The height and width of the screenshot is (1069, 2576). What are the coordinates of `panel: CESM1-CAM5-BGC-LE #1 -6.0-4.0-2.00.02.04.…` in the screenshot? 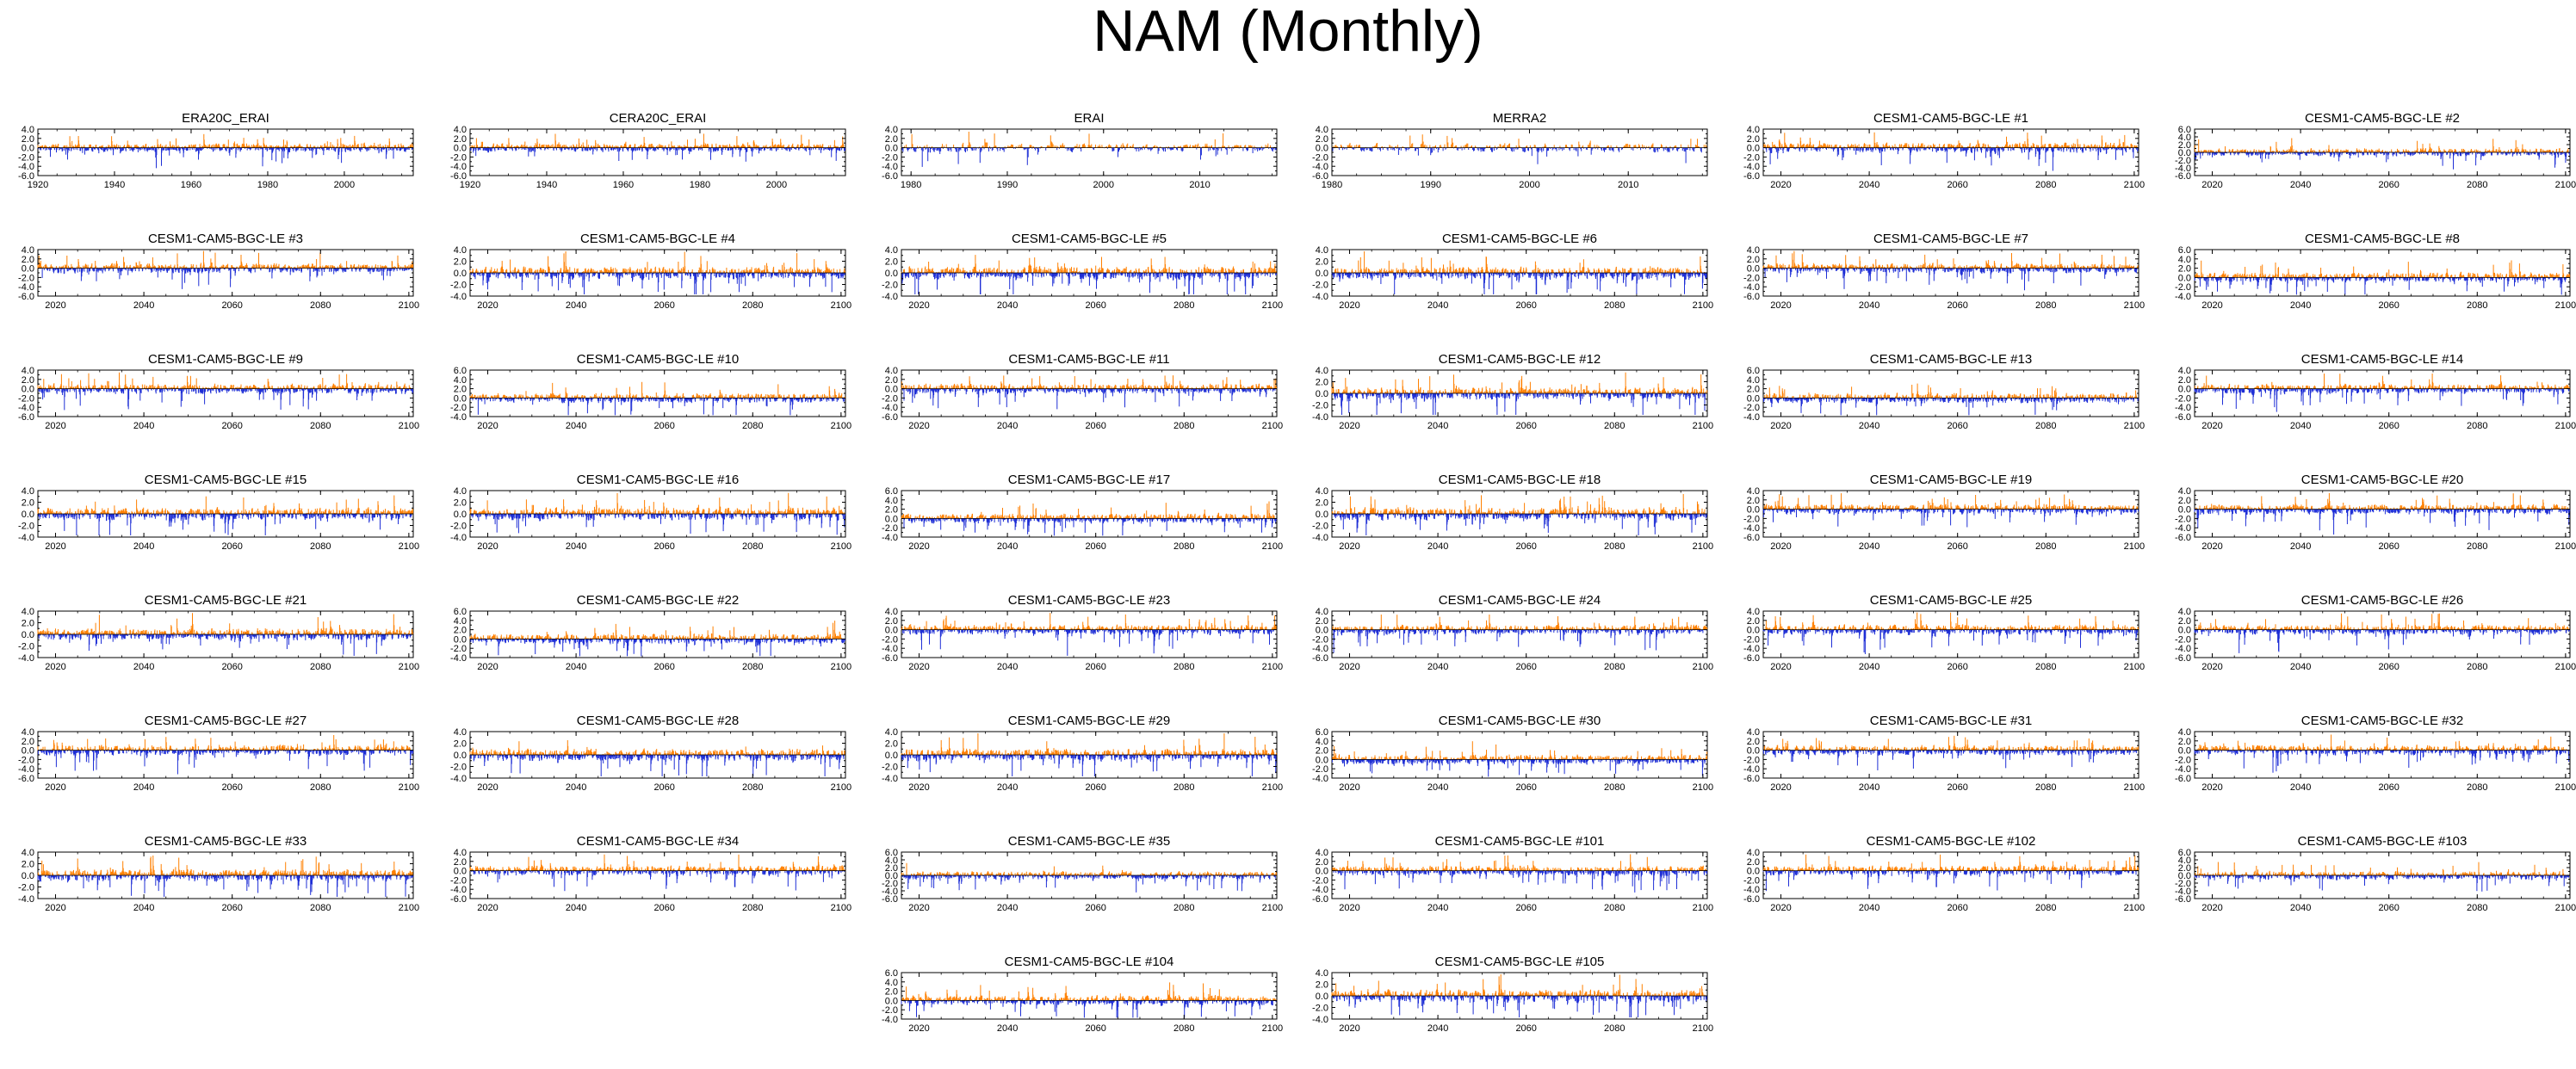 It's located at (1944, 150).